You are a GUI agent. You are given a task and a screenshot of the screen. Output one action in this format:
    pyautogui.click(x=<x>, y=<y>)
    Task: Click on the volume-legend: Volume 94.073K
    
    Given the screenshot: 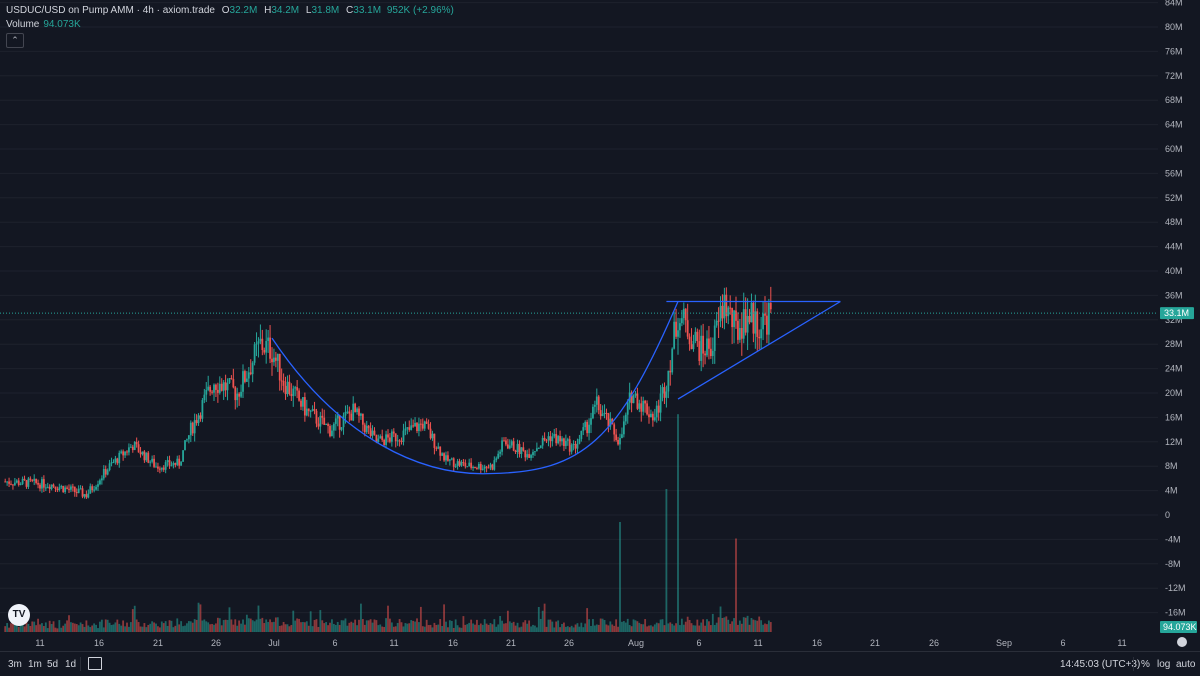 What is the action you would take?
    pyautogui.click(x=43, y=24)
    